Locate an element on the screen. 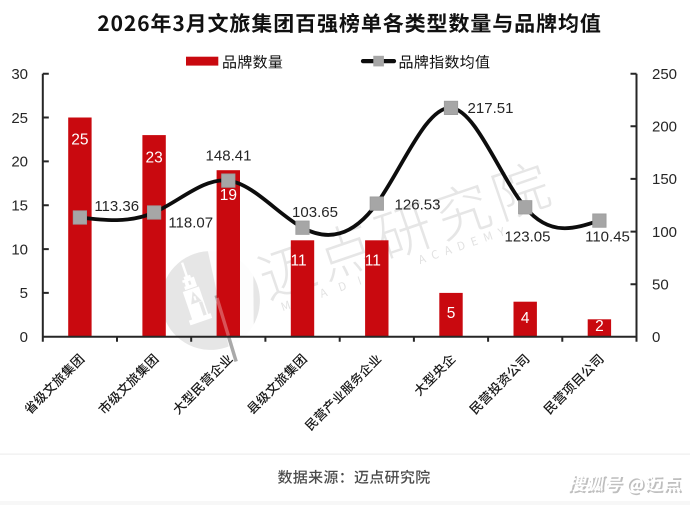  svg-text: 50 is located at coordinates (660, 285).